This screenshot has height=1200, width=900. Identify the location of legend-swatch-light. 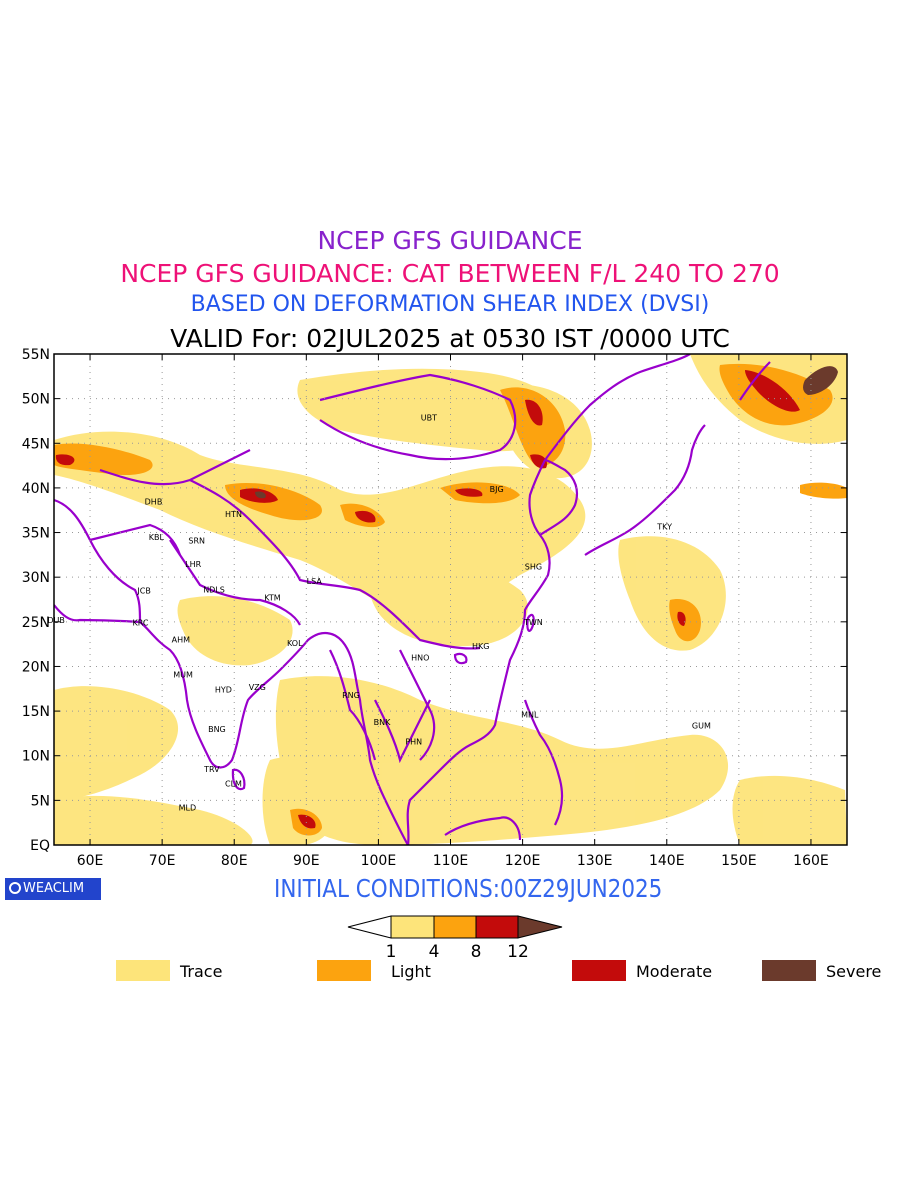
(344, 970).